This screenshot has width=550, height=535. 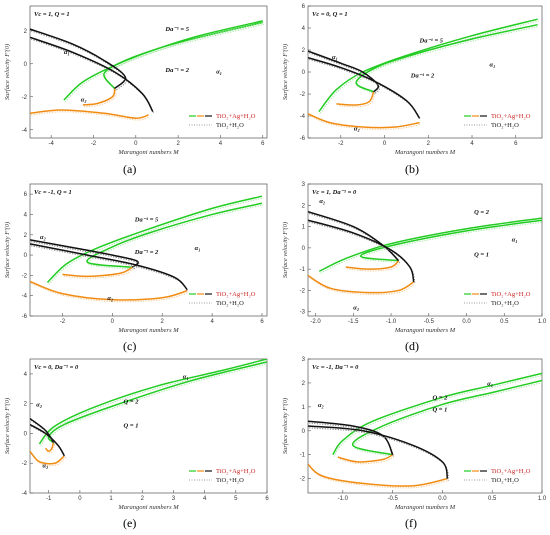 I want to click on y-tick-label: 4, so click(x=304, y=29).